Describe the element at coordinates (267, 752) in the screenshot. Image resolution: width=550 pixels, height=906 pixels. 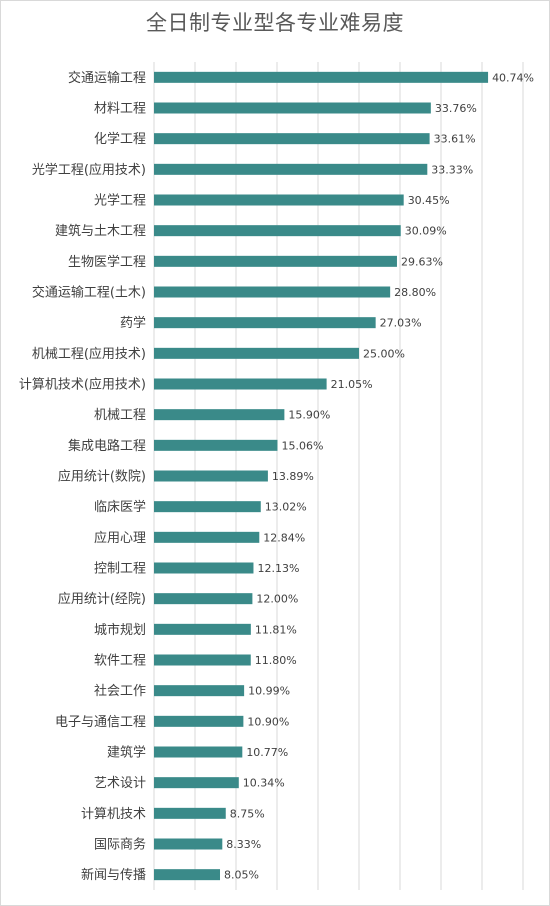
I see `data-label: 10.77%` at that location.